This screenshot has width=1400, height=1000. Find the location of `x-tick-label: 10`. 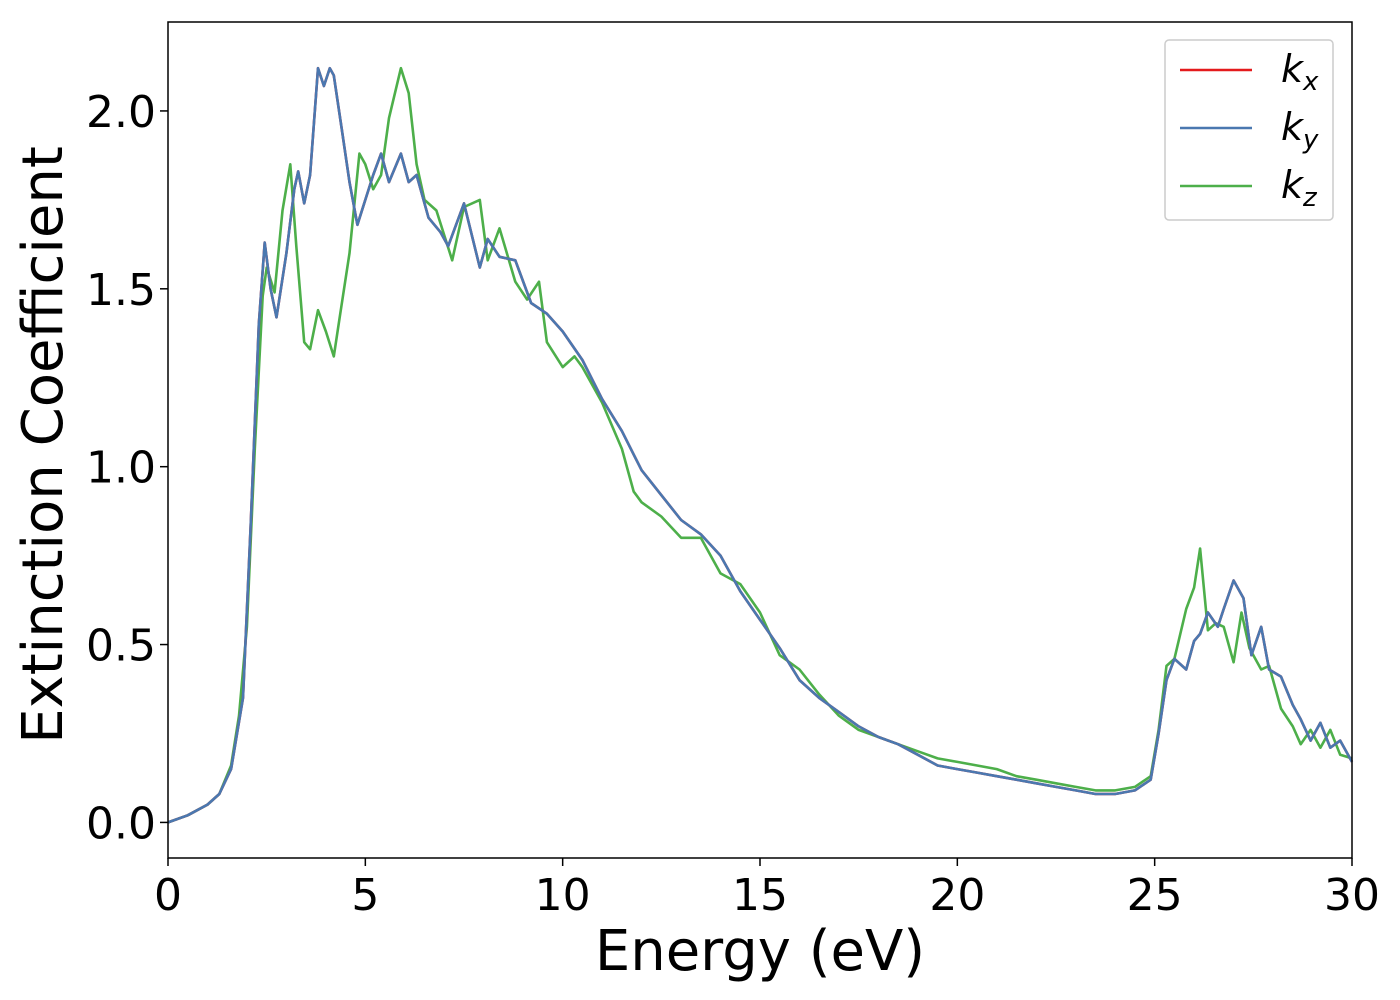

x-tick-label: 10 is located at coordinates (563, 895).